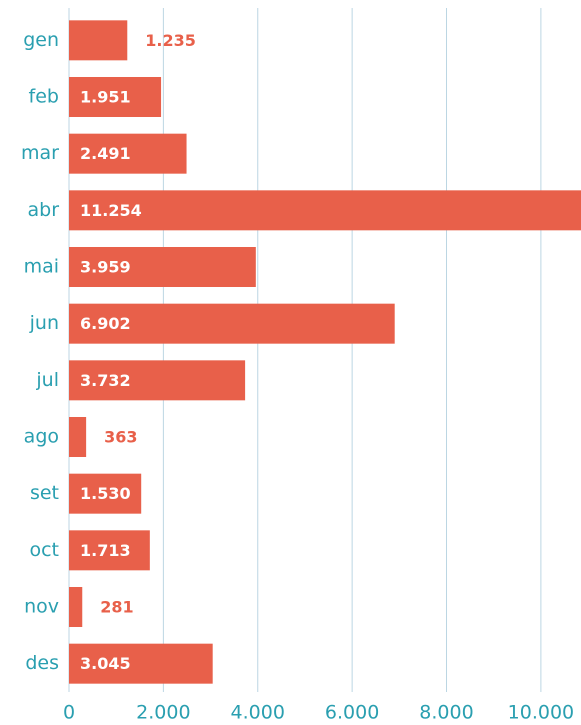 Image resolution: width=581 pixels, height=725 pixels. I want to click on y-tick-label: feb, so click(44, 97).